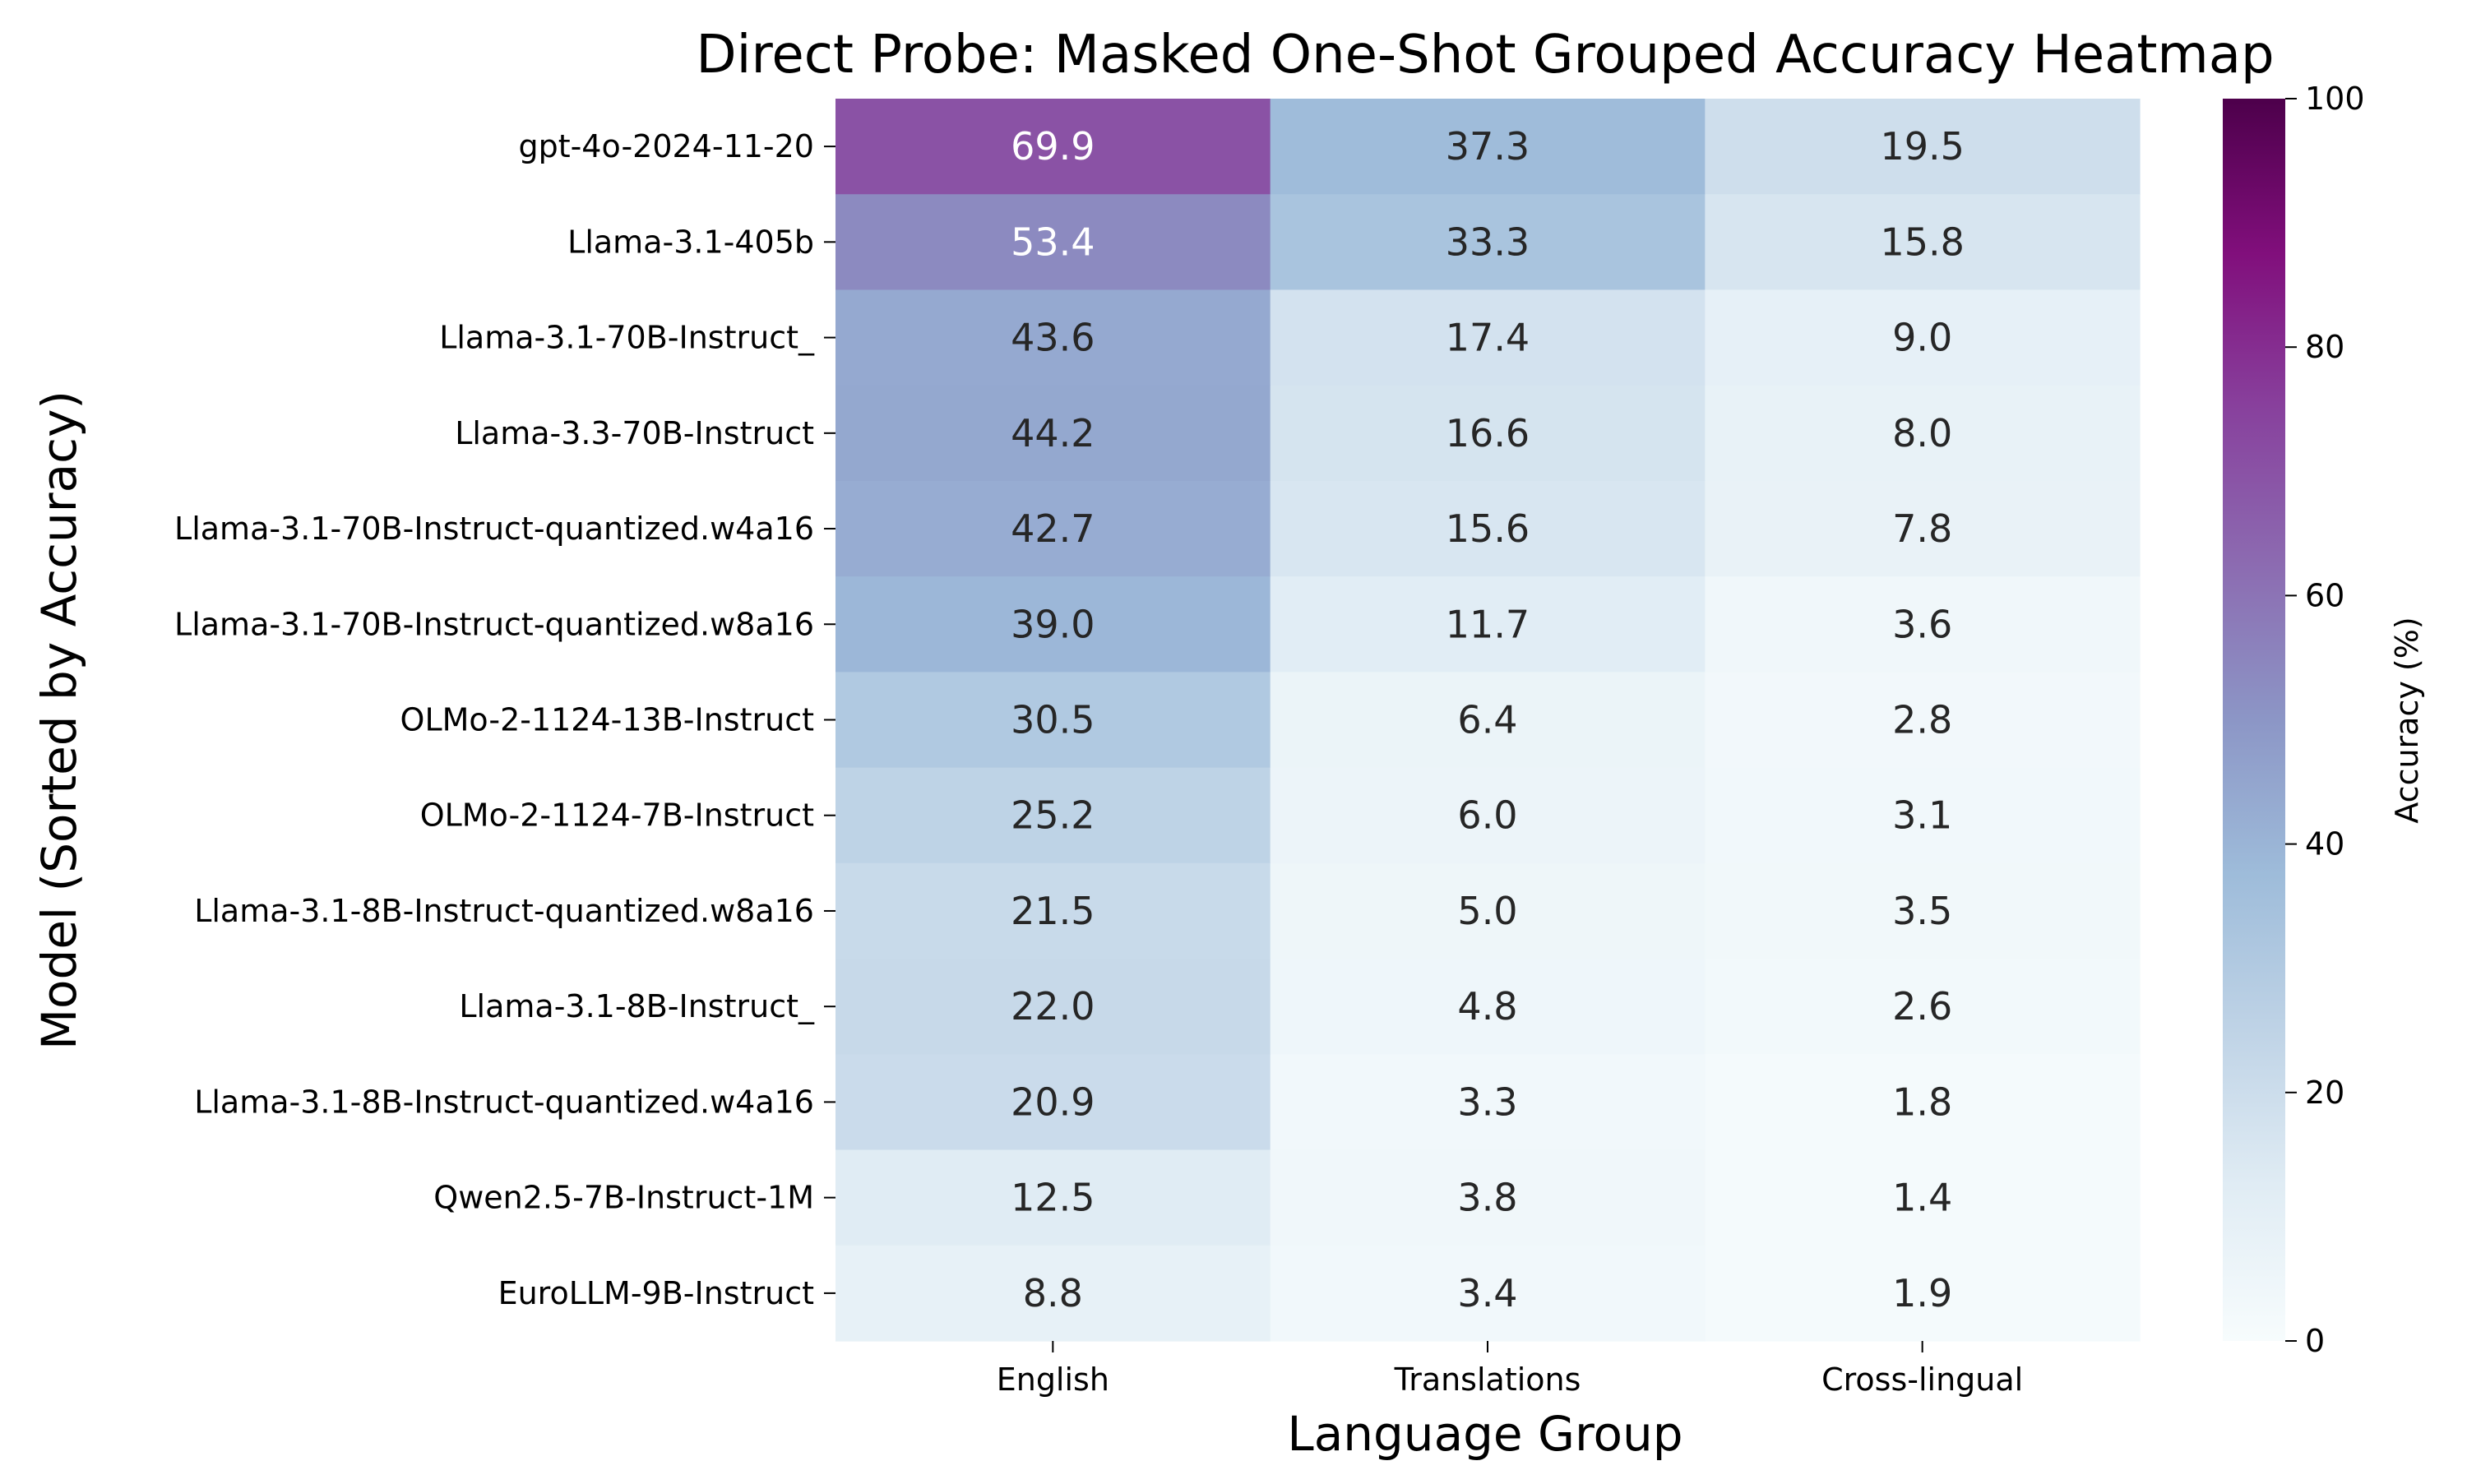 The height and width of the screenshot is (1484, 2467). Describe the element at coordinates (1053, 338) in the screenshot. I see `cell-value-label: 43.6` at that location.